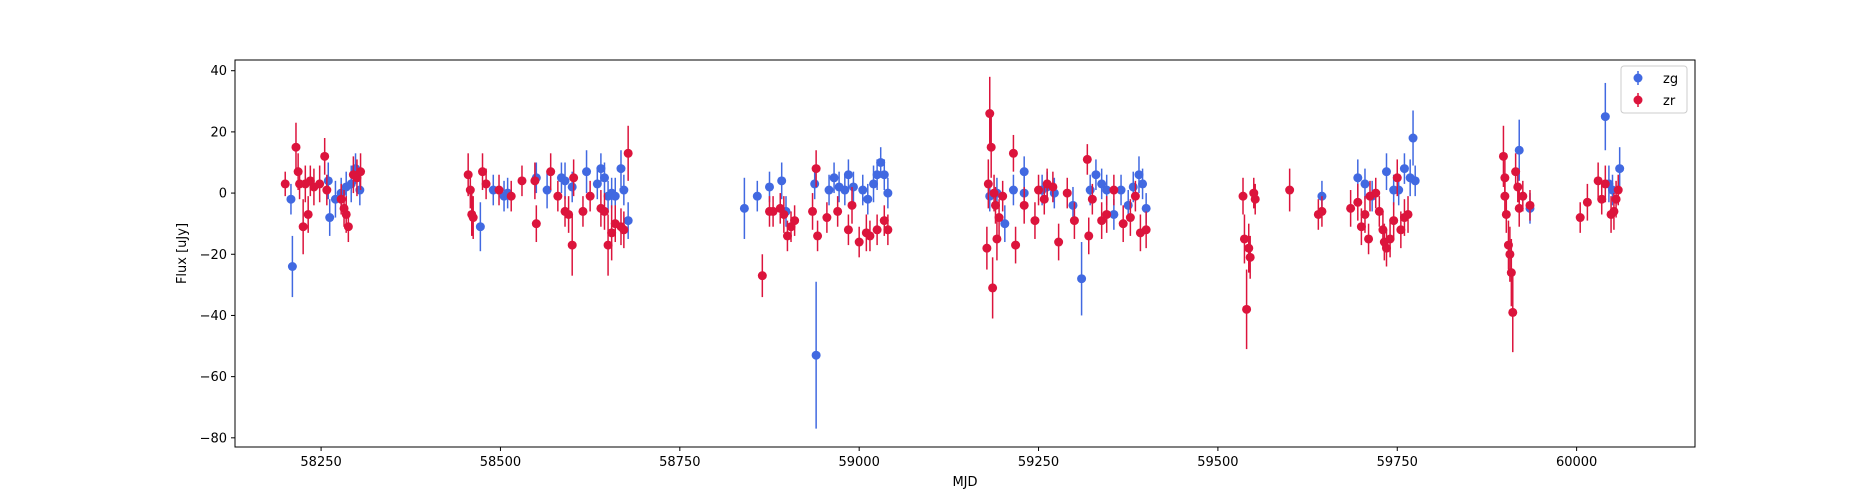 This screenshot has width=1875, height=500. What do you see at coordinates (213, 377) in the screenshot?
I see `y-tick-label: −60` at bounding box center [213, 377].